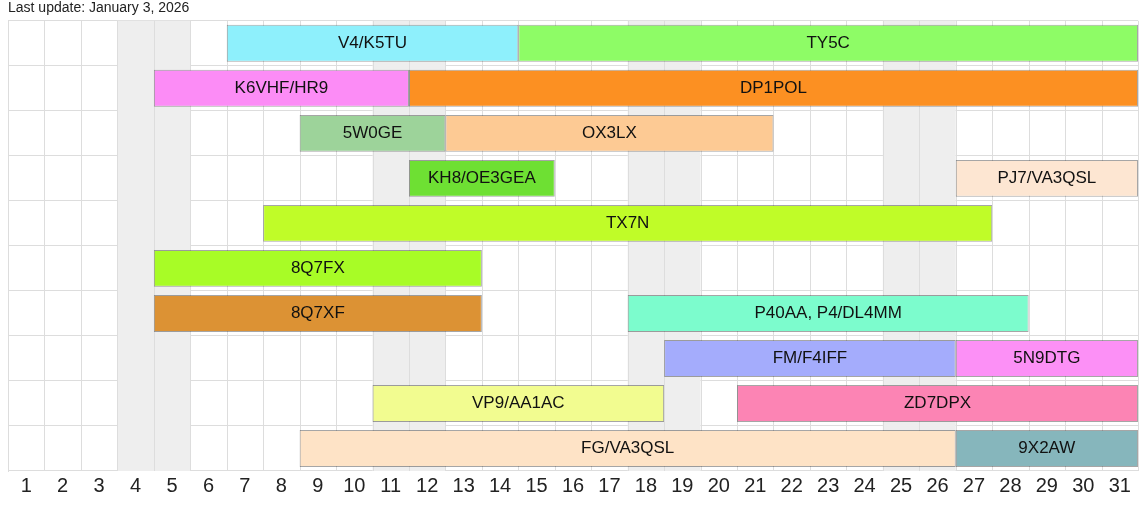  What do you see at coordinates (937, 403) in the screenshot?
I see `series-label: ZD7DPX` at bounding box center [937, 403].